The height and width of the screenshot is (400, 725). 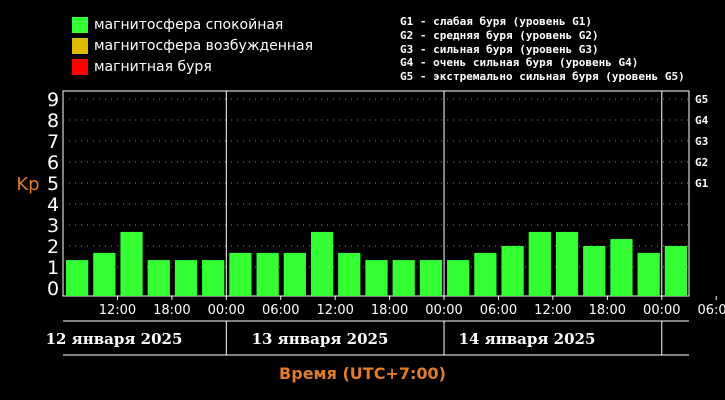 I want to click on legend-item-disturbed: магнитосфера возбужденная, so click(x=192, y=45).